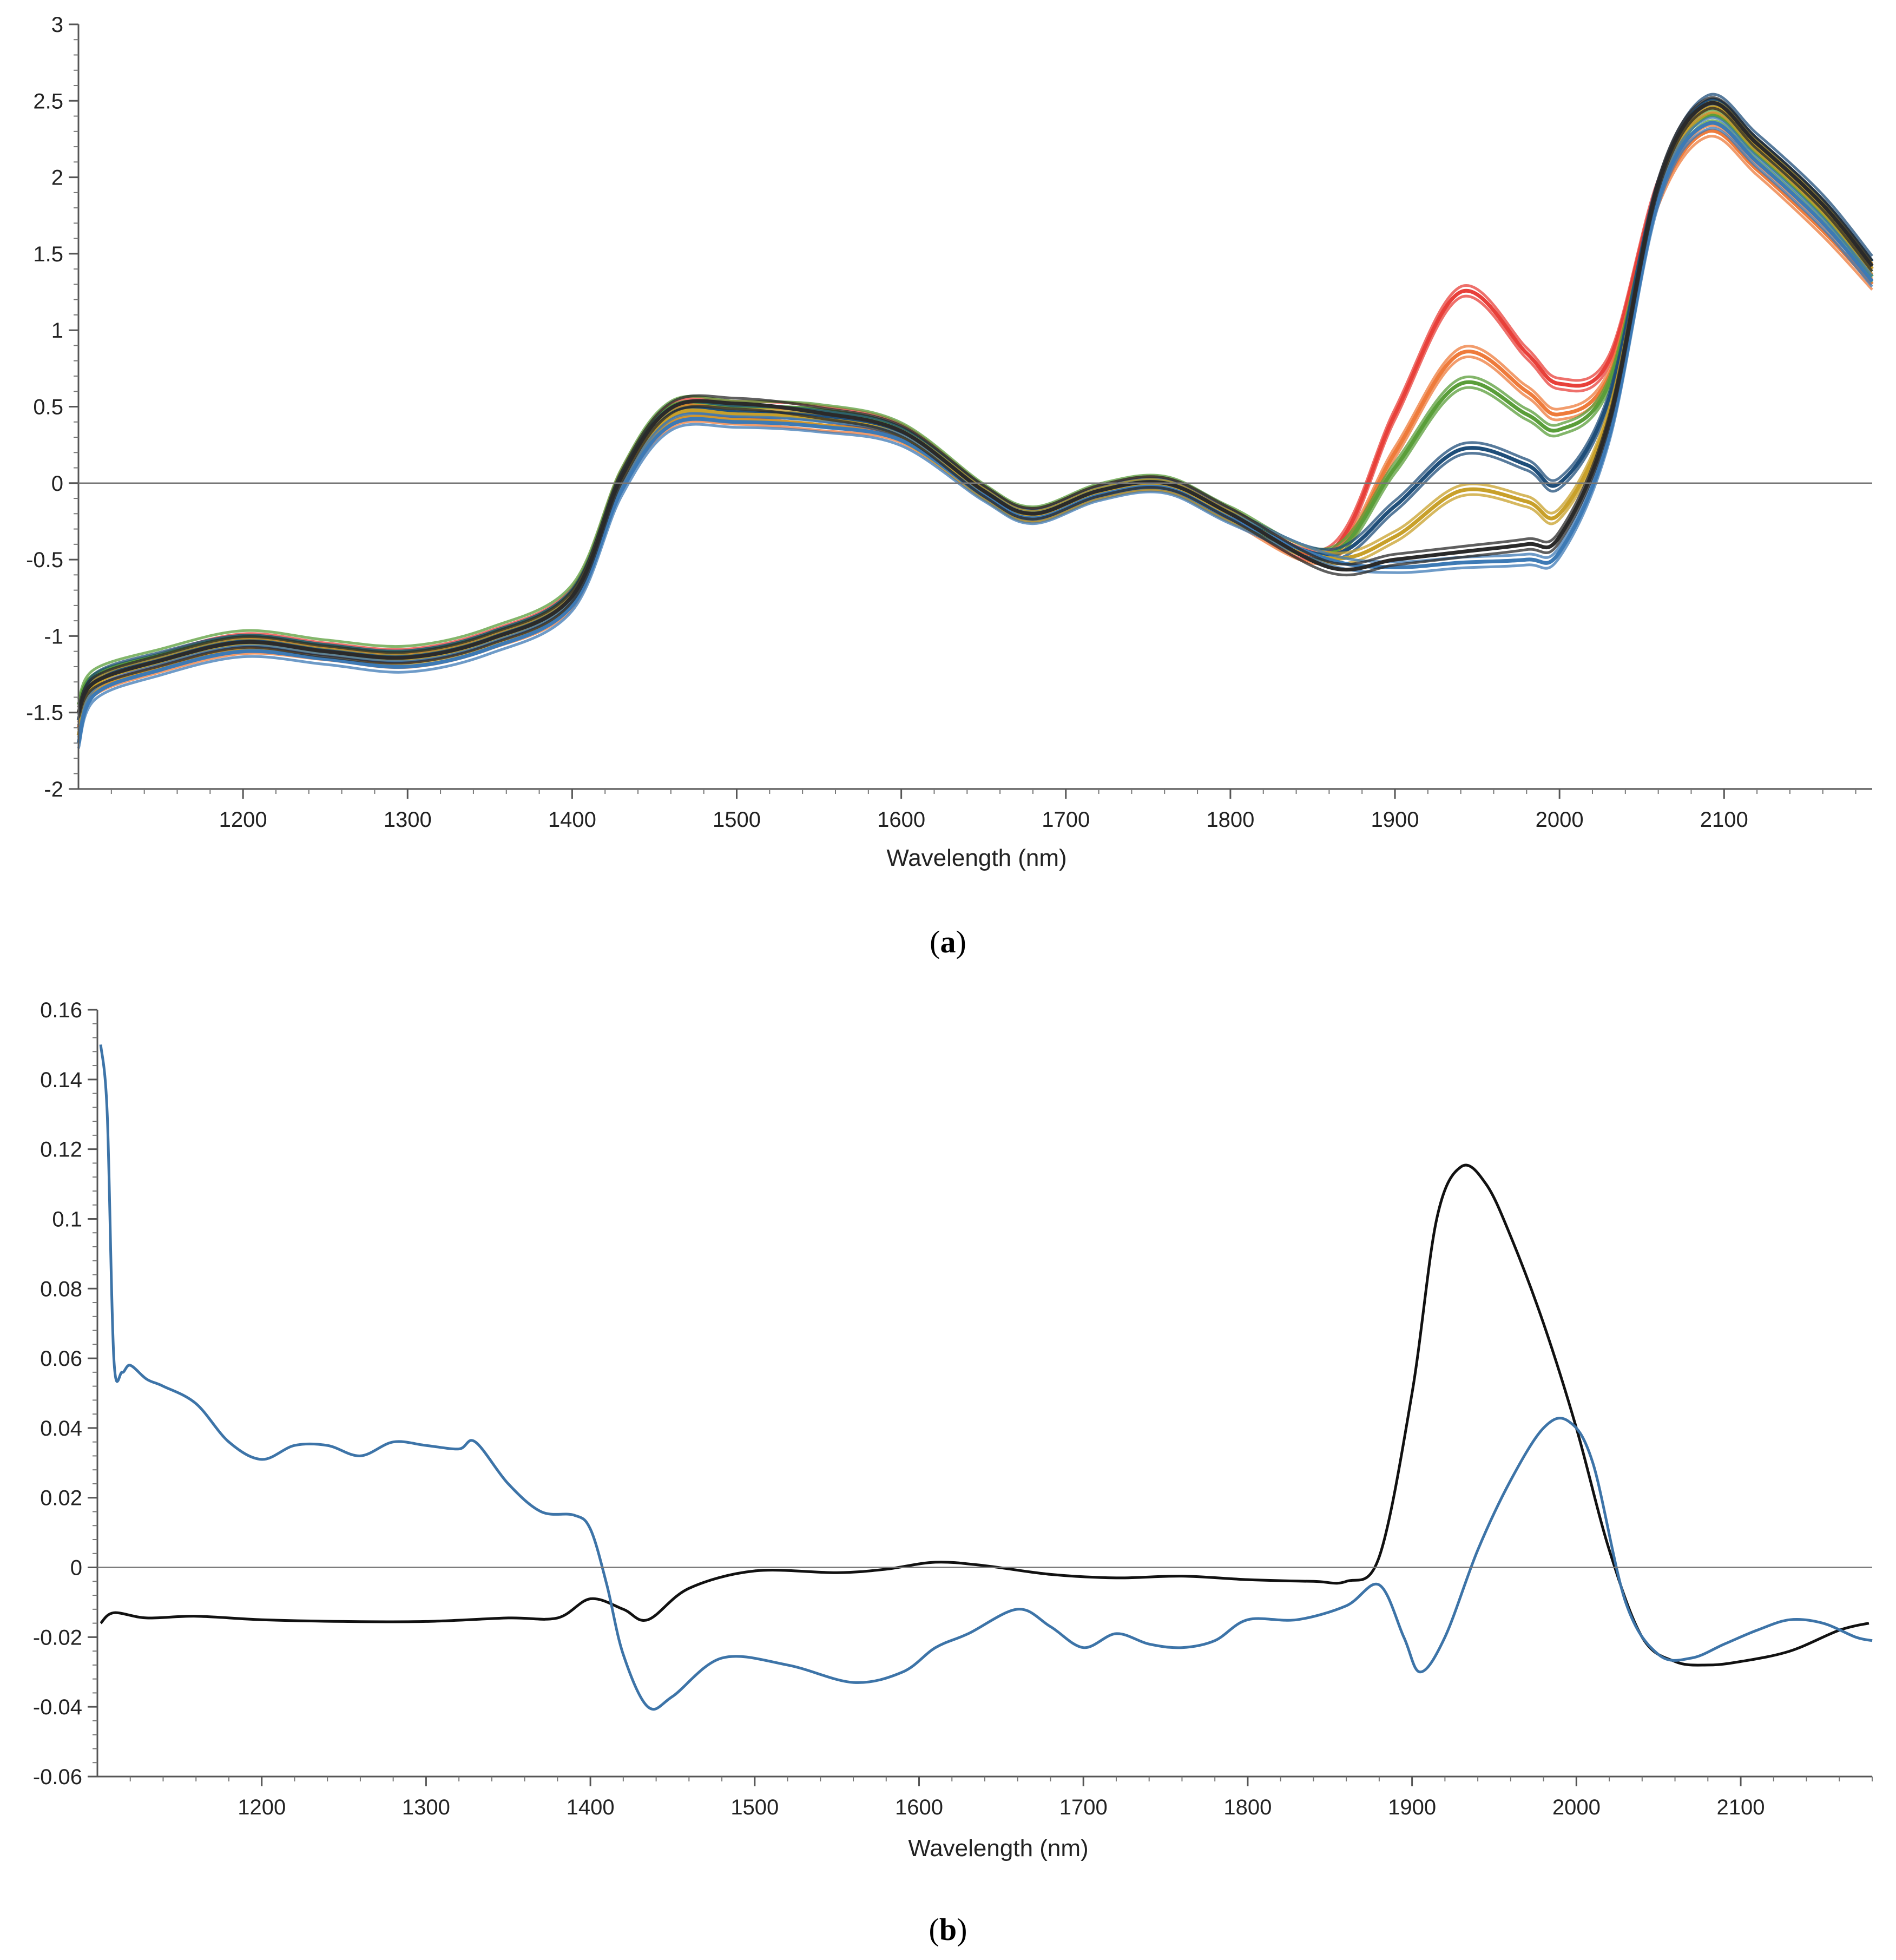  I want to click on x-tick-label-b: 1800, so click(1248, 1807).